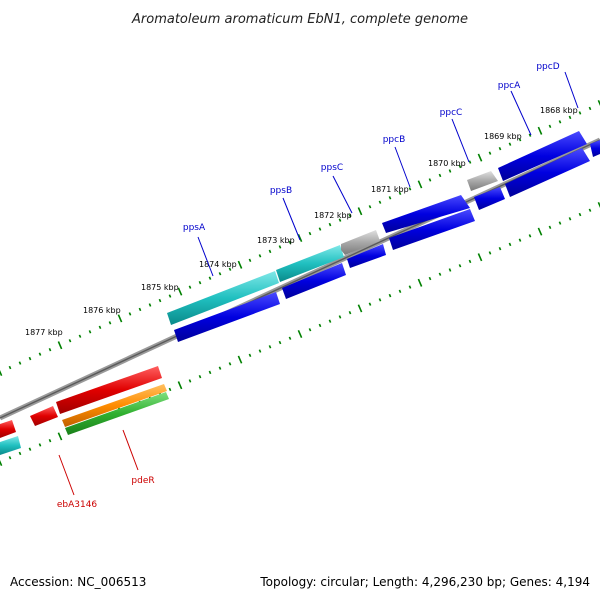  What do you see at coordinates (227, 317) in the screenshot?
I see `gene-row2-a` at bounding box center [227, 317].